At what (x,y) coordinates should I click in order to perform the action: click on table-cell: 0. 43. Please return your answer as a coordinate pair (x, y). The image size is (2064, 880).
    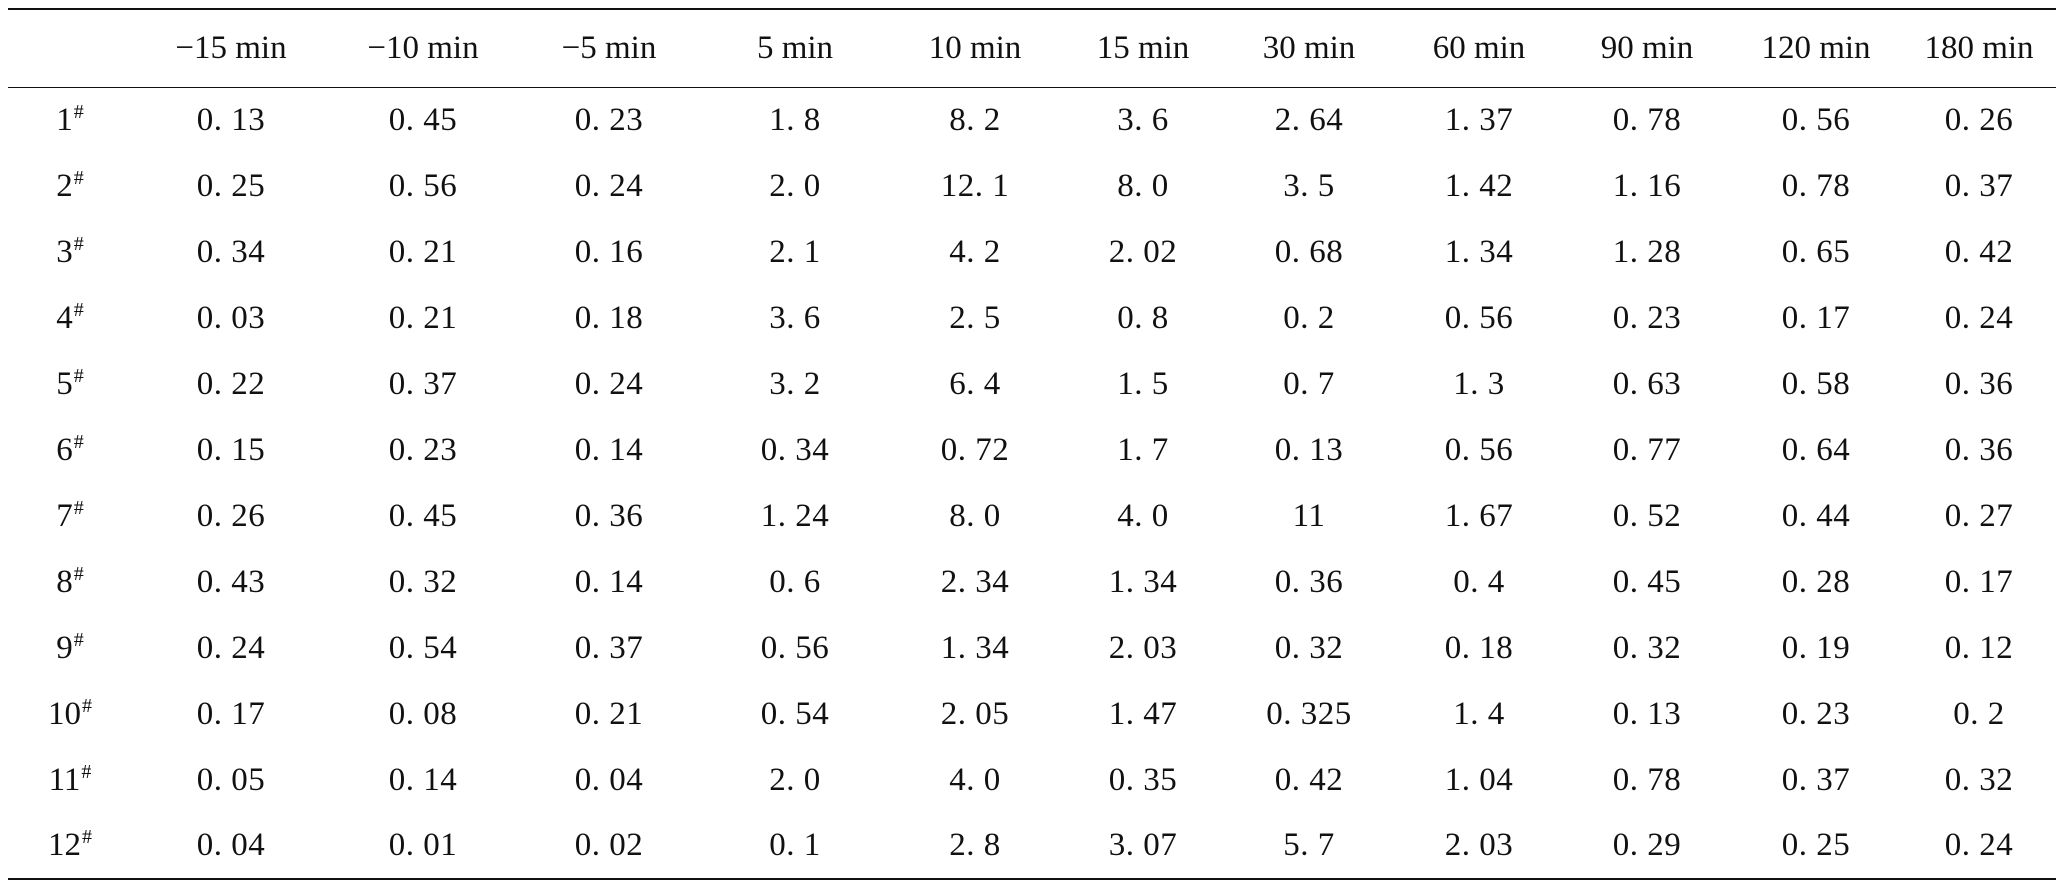
    Looking at the image, I should click on (231, 581).